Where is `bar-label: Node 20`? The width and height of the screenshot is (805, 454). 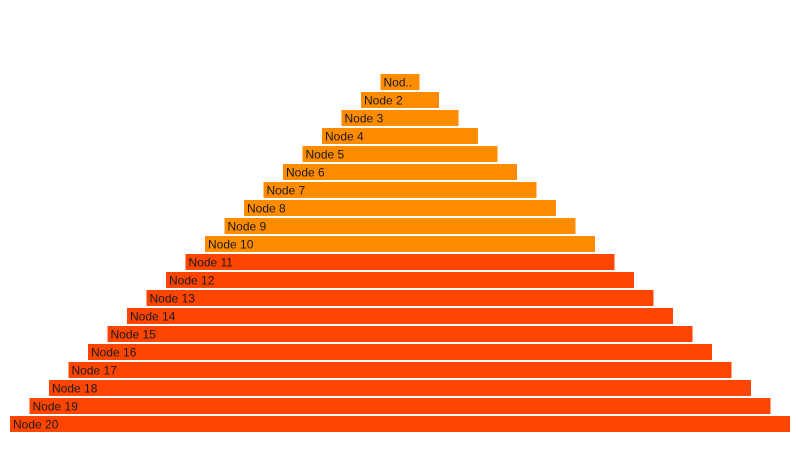
bar-label: Node 20 is located at coordinates (36, 425).